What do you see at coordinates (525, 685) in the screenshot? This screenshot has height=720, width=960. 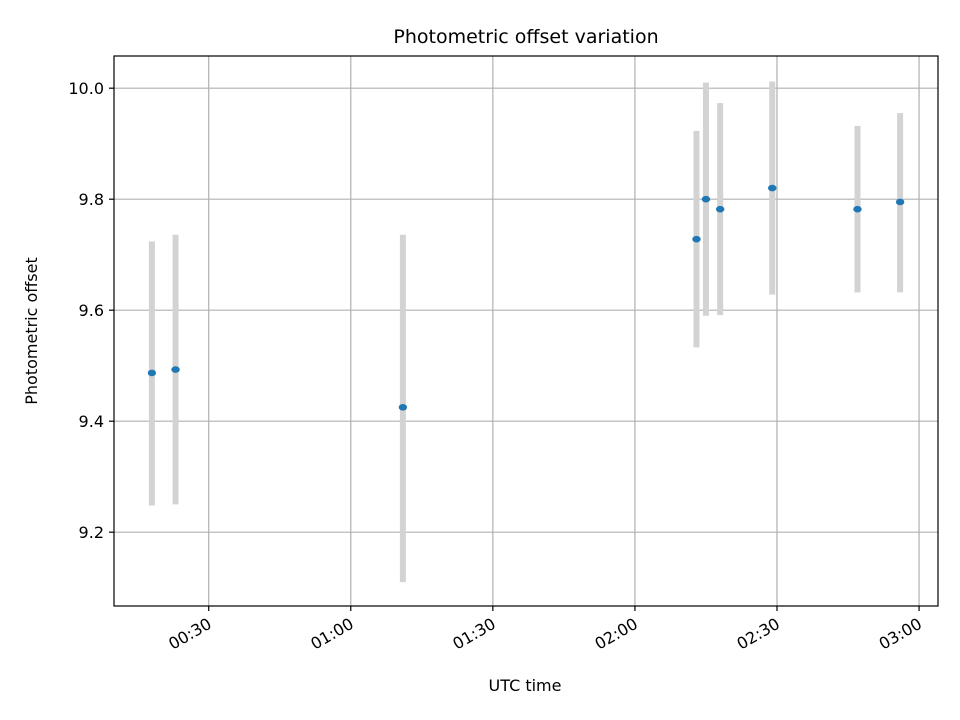 I see `x-axis-label: UTC time` at bounding box center [525, 685].